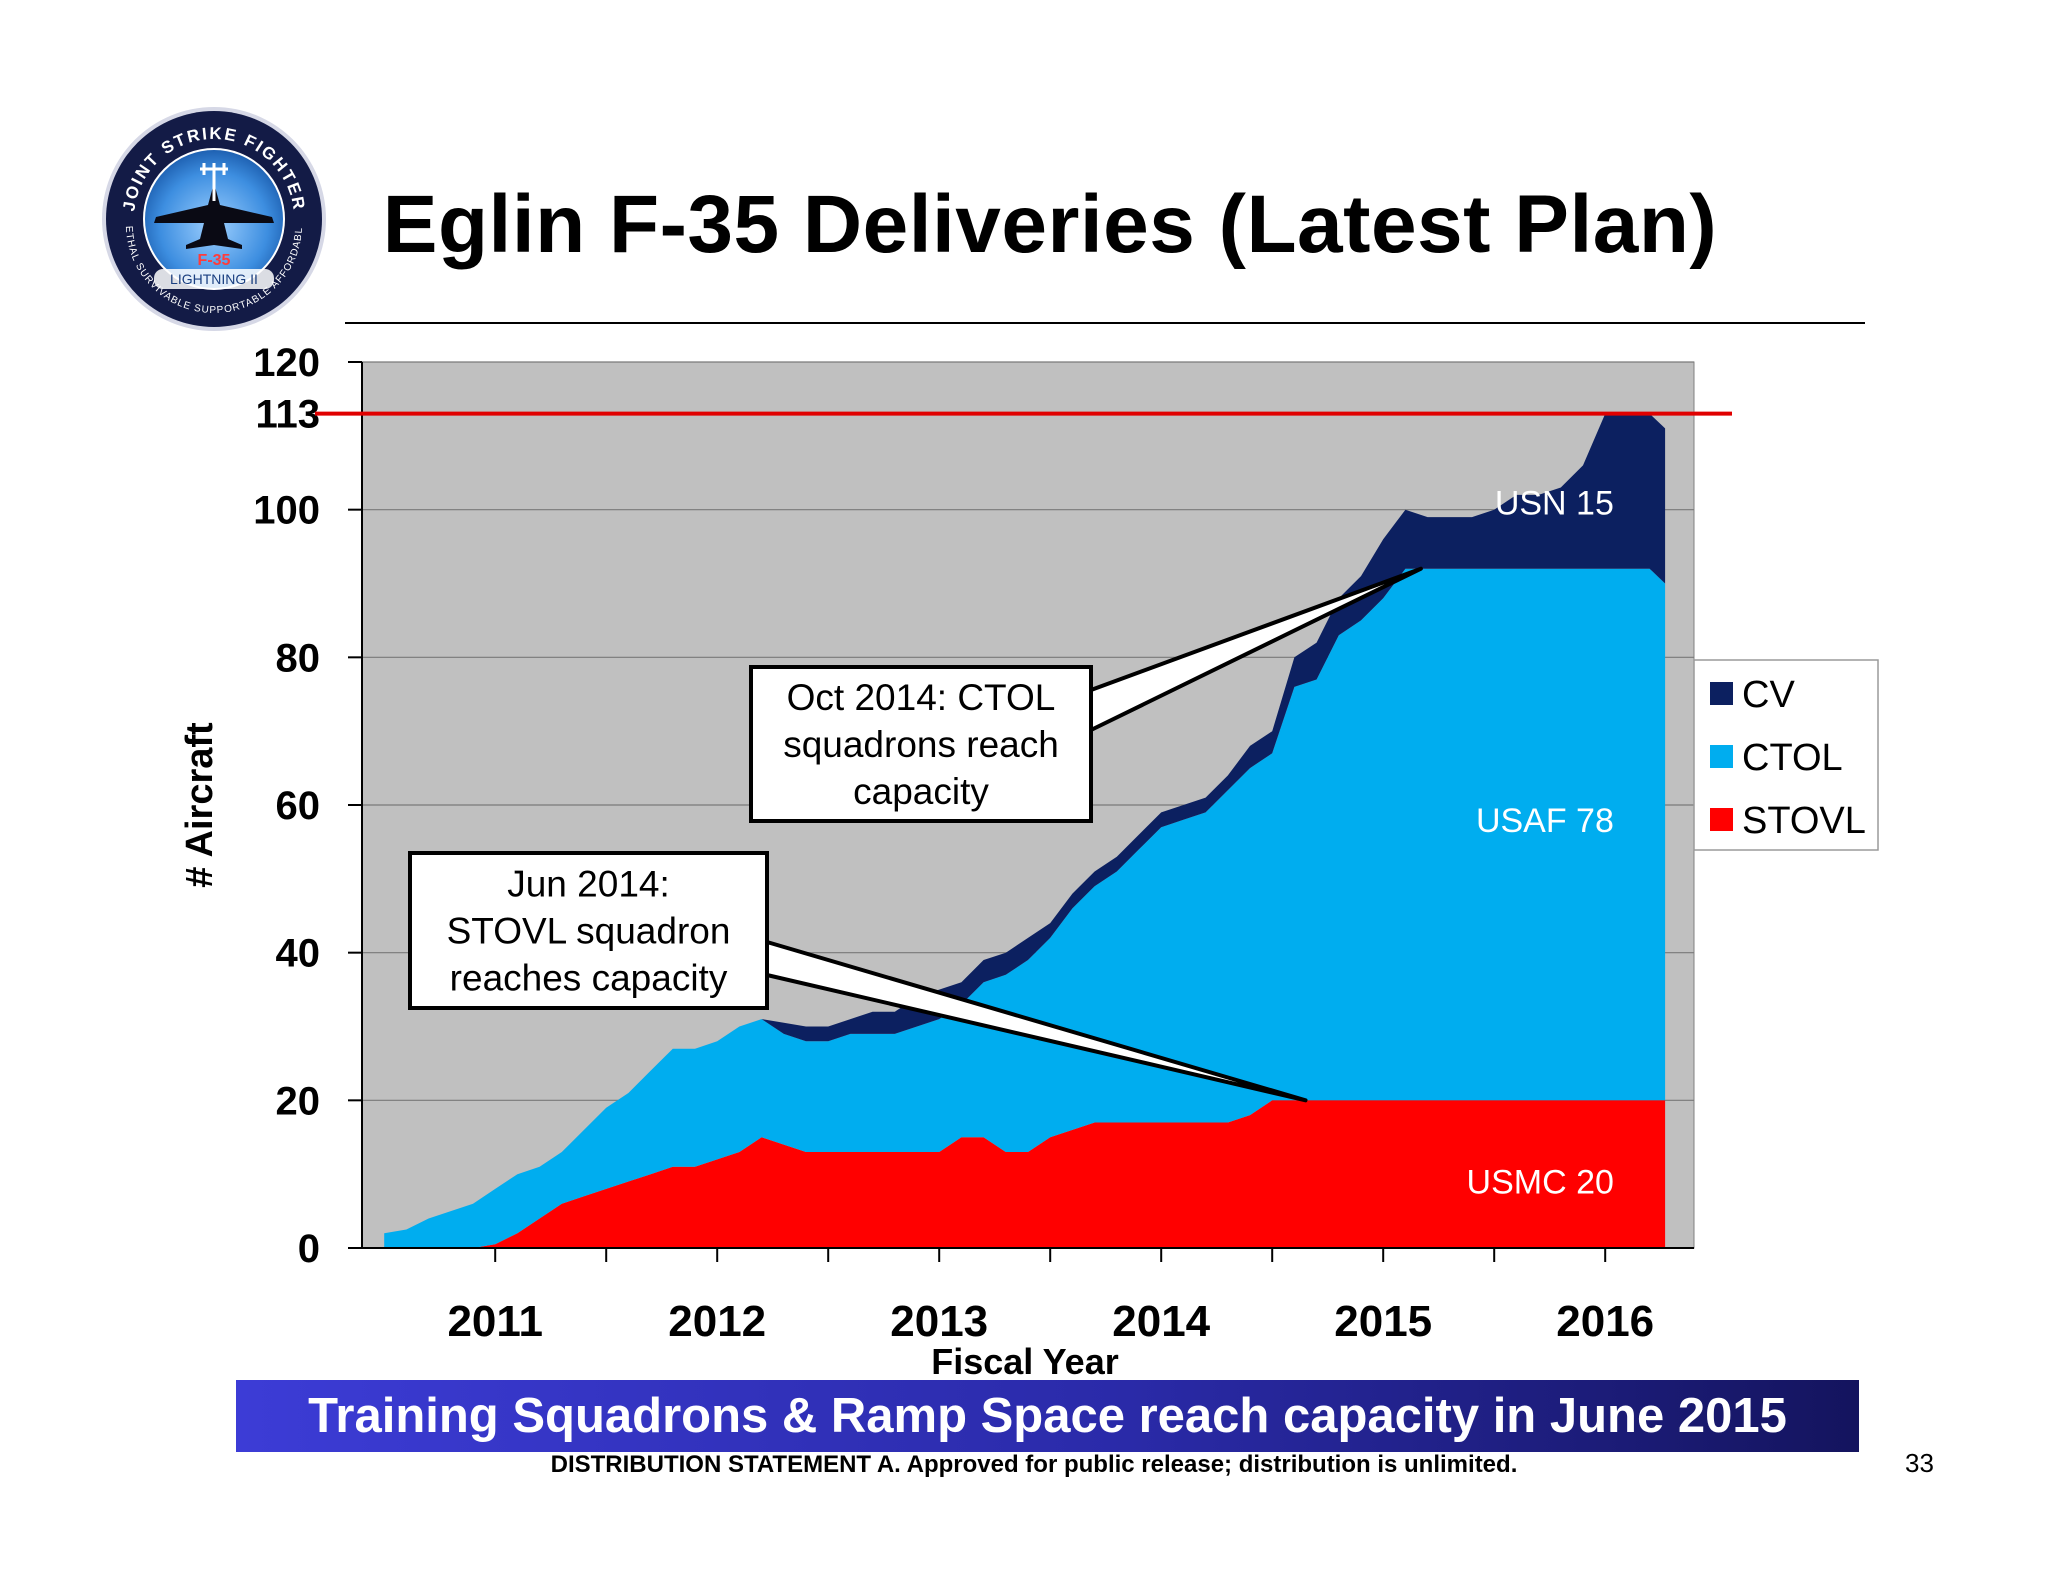 This screenshot has width=2048, height=1582. Describe the element at coordinates (939, 1321) in the screenshot. I see `x-tick-label: 2013` at that location.